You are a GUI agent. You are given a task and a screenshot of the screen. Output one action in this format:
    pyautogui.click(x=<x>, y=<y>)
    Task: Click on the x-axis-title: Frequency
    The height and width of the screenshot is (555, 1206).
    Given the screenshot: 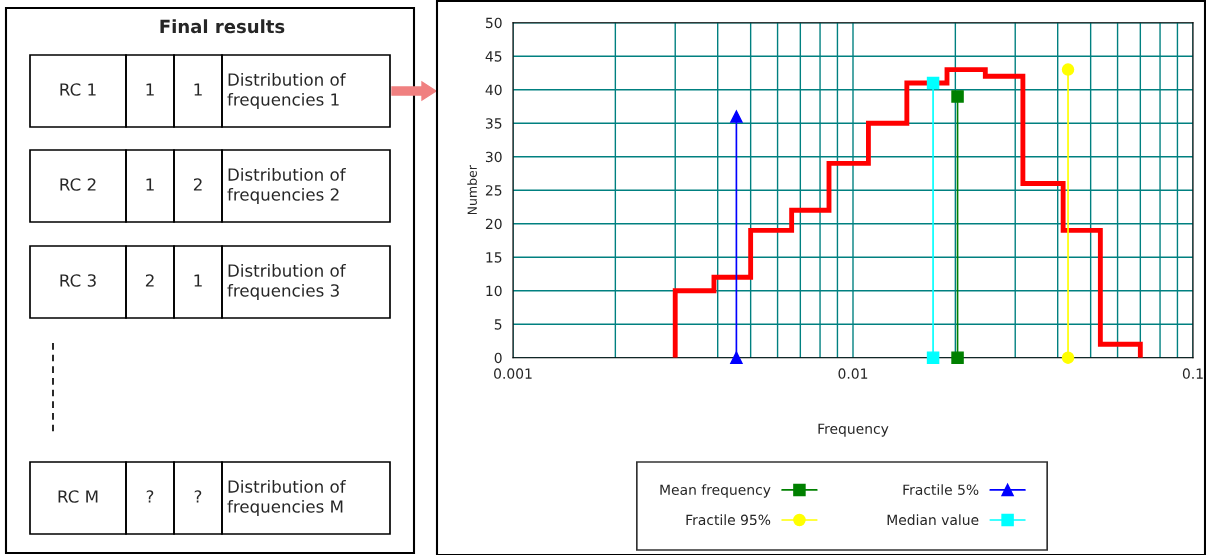 What is the action you would take?
    pyautogui.click(x=853, y=430)
    